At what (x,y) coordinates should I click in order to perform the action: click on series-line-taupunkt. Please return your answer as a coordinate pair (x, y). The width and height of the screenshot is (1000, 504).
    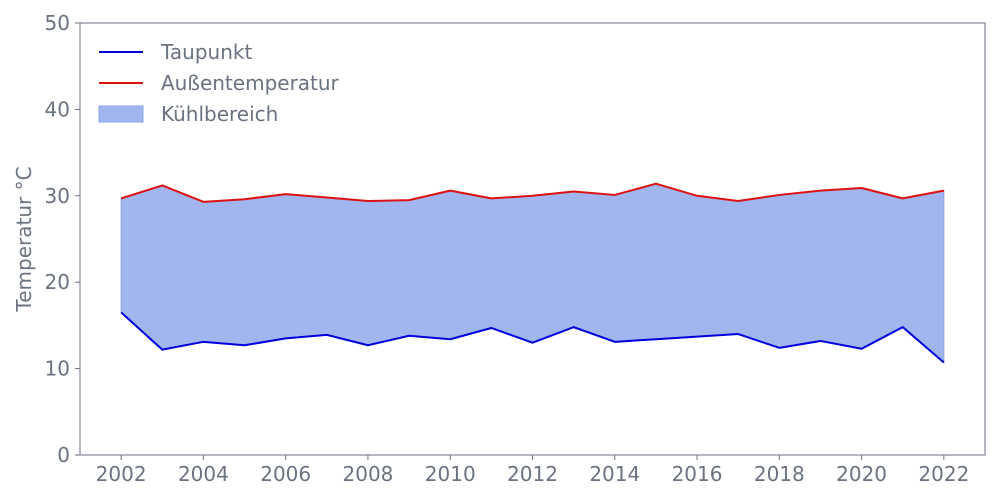
    Looking at the image, I should click on (532, 337).